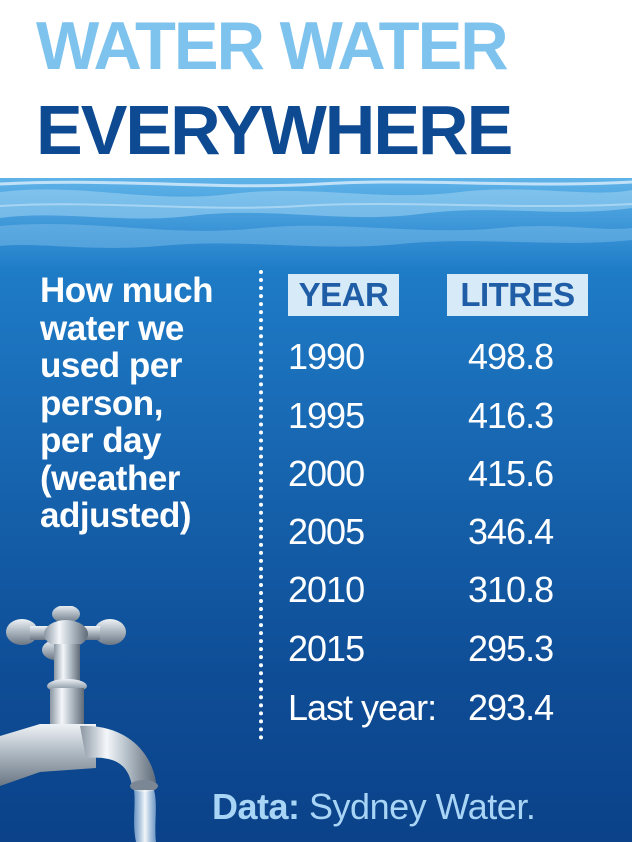 This screenshot has width=632, height=842. What do you see at coordinates (274, 130) in the screenshot?
I see `title-line-2: EVERYWHERE` at bounding box center [274, 130].